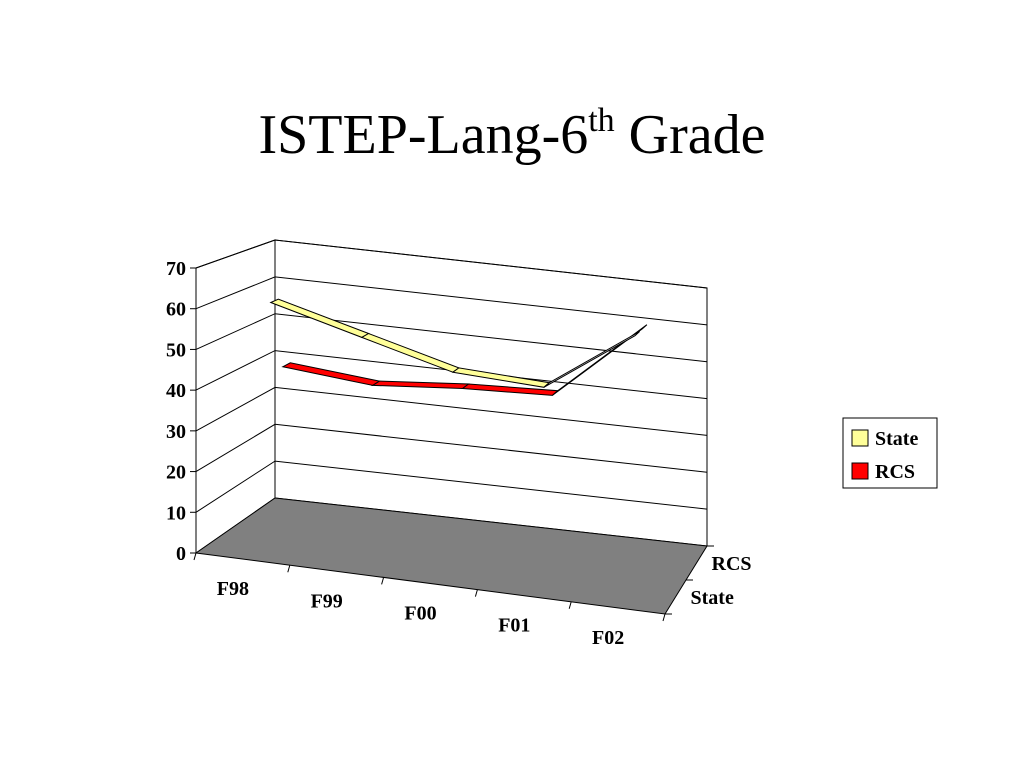 The height and width of the screenshot is (768, 1024). I want to click on y-tick-label: 50, so click(176, 350).